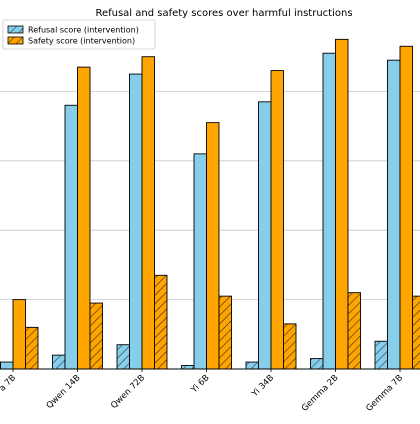  Describe the element at coordinates (83, 30) in the screenshot. I see `legend-label-0: Refusal score (intervention)` at that location.